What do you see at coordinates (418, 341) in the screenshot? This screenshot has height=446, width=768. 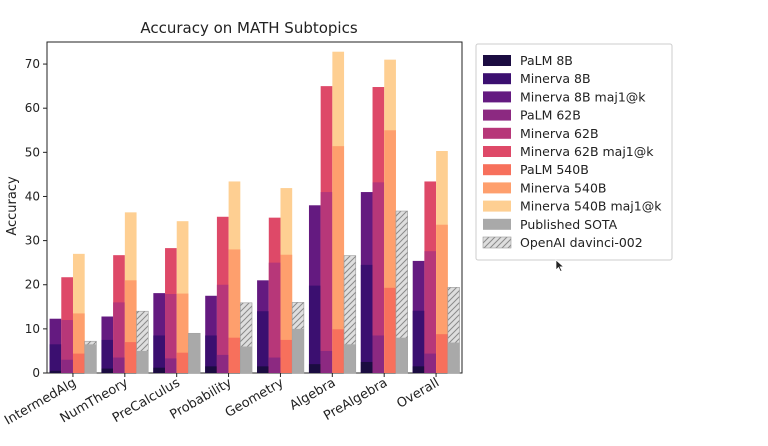 I see `bar-minerva-8b-overall` at bounding box center [418, 341].